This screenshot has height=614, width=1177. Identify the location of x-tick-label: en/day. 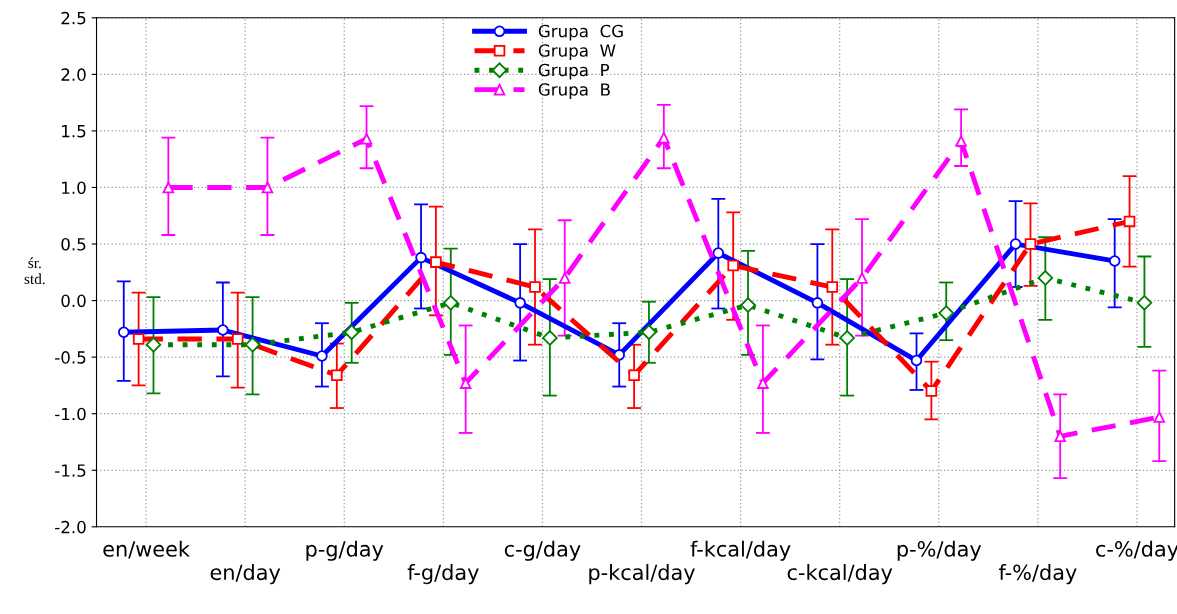
(245, 574).